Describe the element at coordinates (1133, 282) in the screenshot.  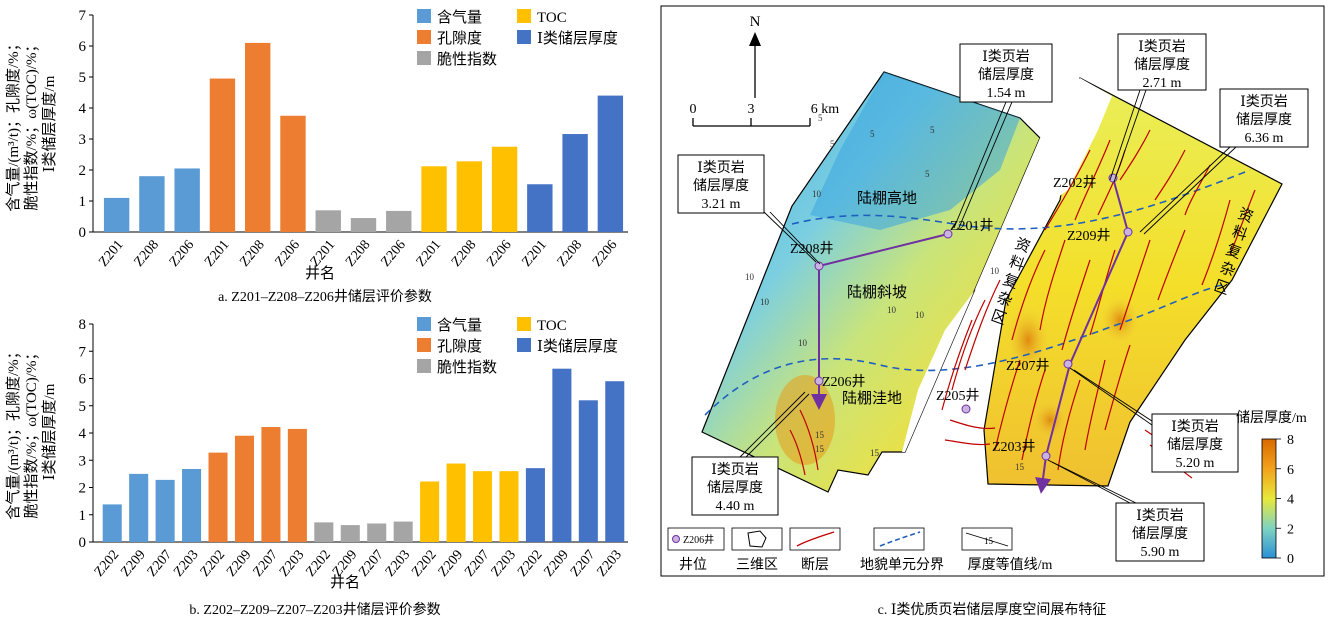
I see `survey-area-east` at that location.